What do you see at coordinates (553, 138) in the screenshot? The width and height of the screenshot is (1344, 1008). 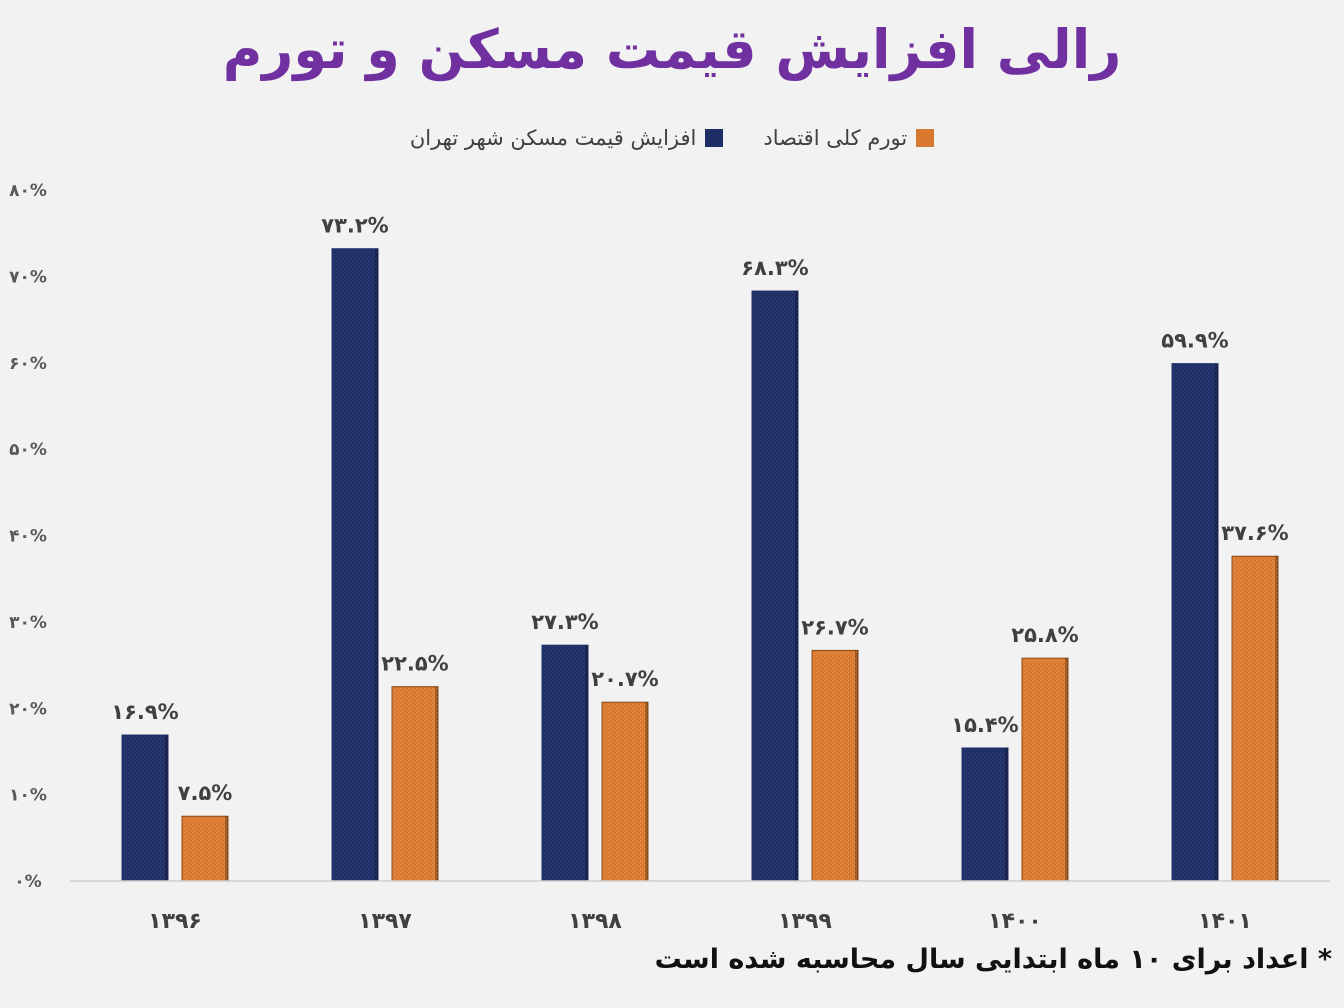 I see `legend-label-housing: افزایش قیمت مسکن شهر تهران` at bounding box center [553, 138].